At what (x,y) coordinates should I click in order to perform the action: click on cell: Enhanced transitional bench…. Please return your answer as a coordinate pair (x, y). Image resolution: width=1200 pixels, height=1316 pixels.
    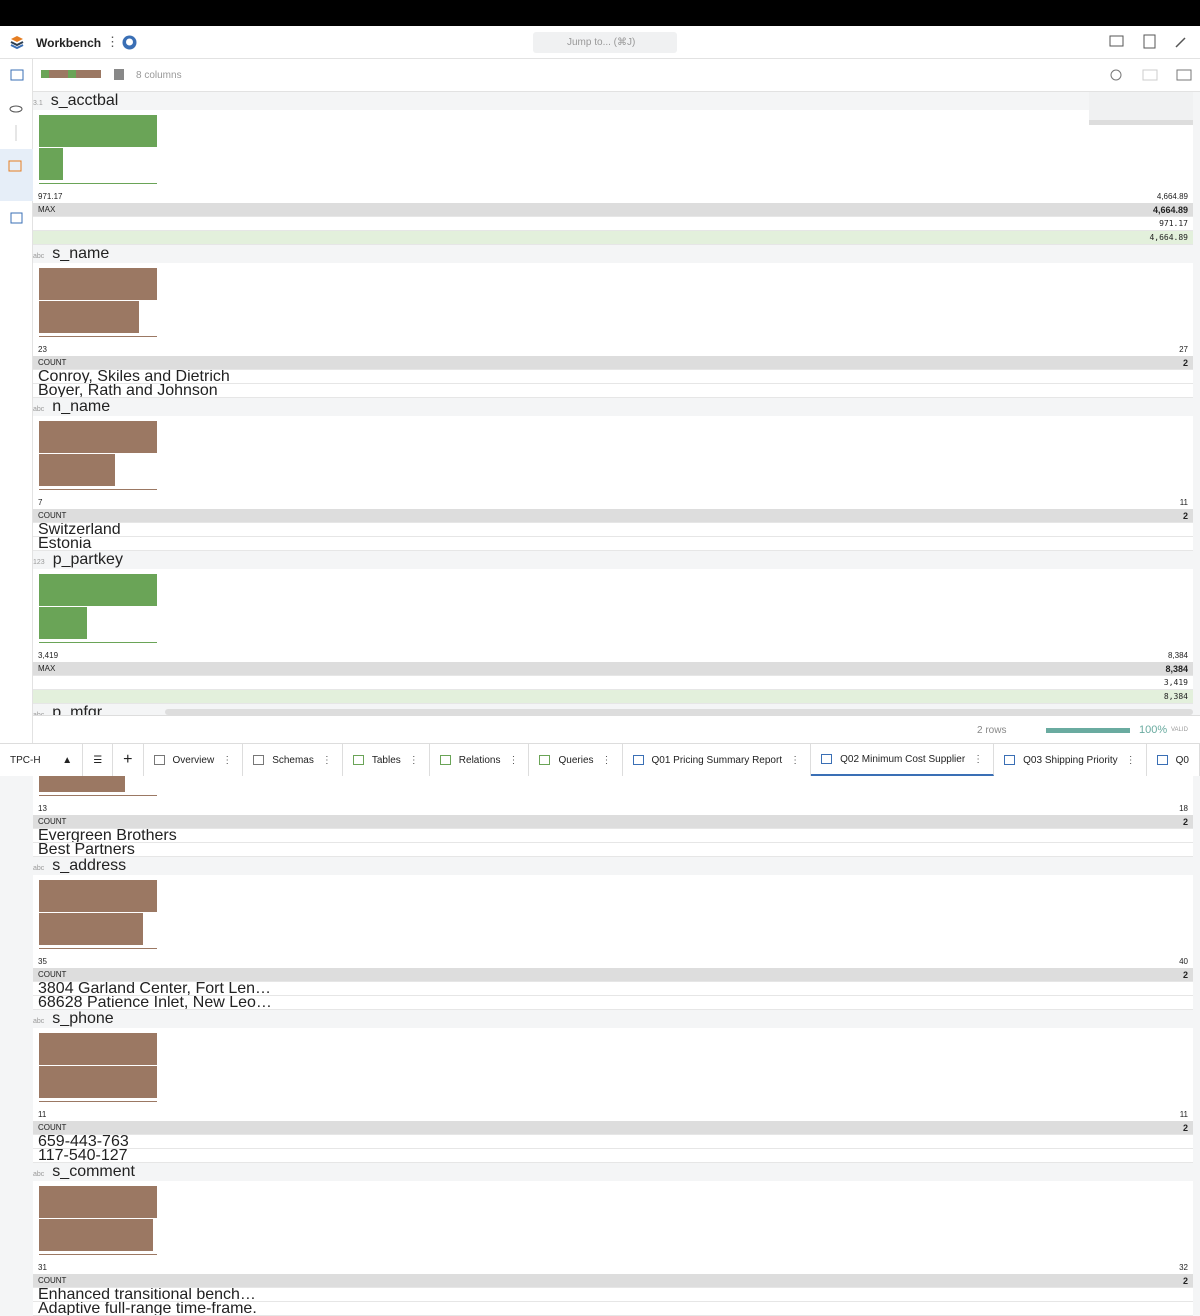
    Looking at the image, I should click on (613, 1295).